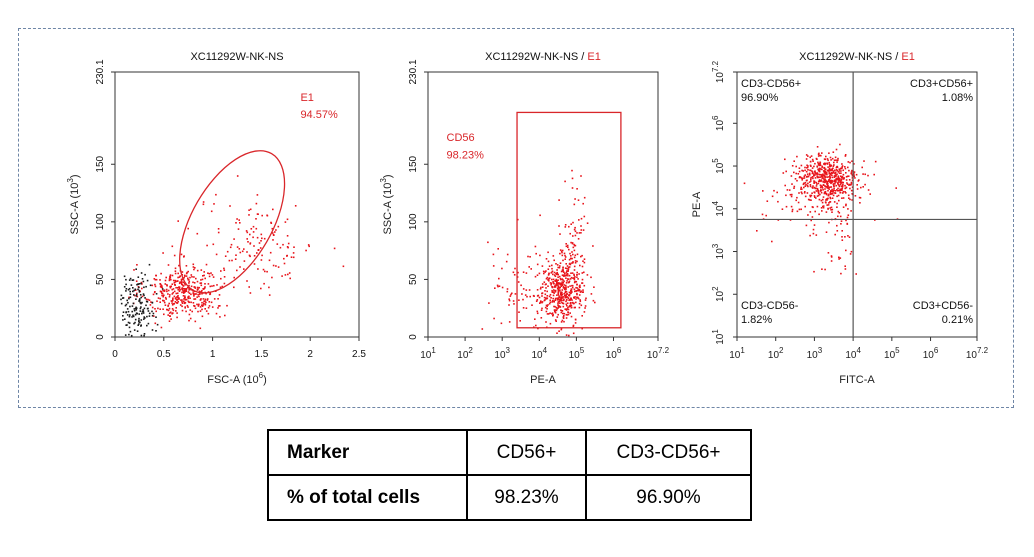  I want to click on plot-title: XC11292W-NK-NS / E1, so click(543, 57).